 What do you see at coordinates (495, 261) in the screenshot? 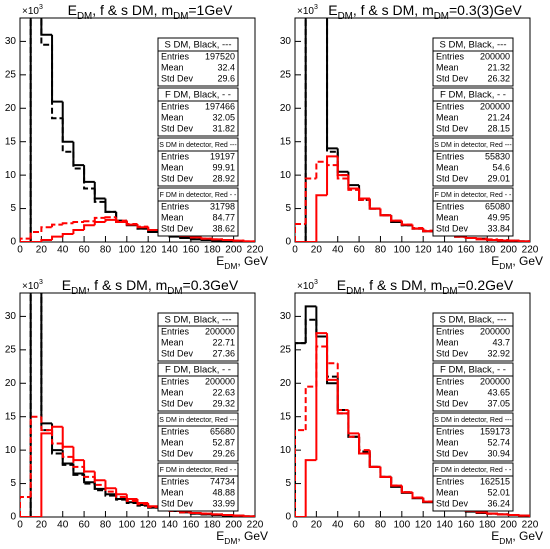
I see `x-axis-label-part: E` at bounding box center [495, 261].